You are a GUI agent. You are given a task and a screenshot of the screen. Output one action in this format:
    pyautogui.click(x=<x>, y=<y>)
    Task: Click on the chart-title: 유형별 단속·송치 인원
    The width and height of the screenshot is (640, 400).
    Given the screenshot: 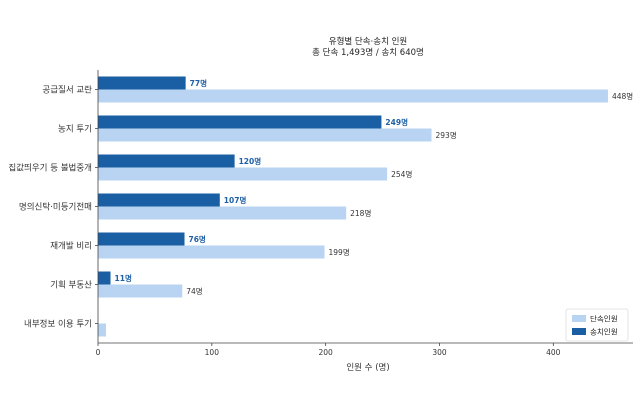 What is the action you would take?
    pyautogui.click(x=368, y=41)
    